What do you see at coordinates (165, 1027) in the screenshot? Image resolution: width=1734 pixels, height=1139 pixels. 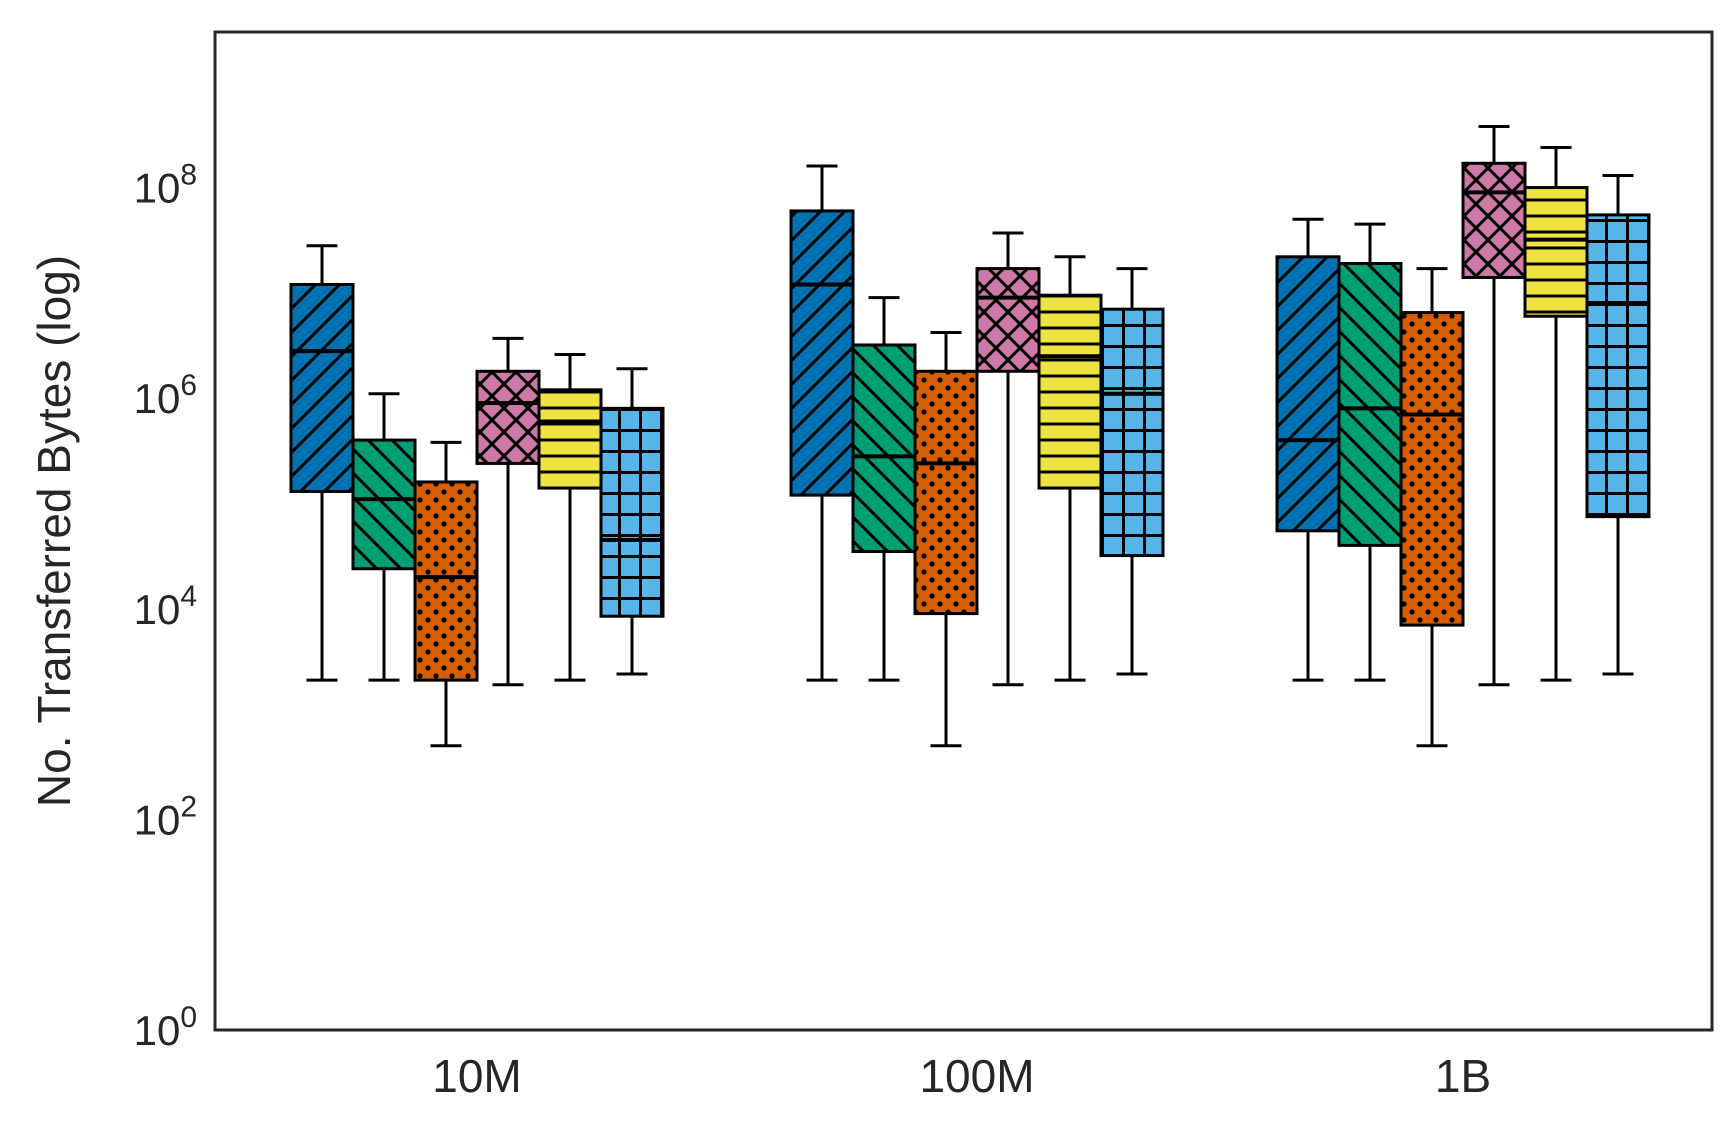 I see `y-tick-label: 10⁰` at bounding box center [165, 1027].